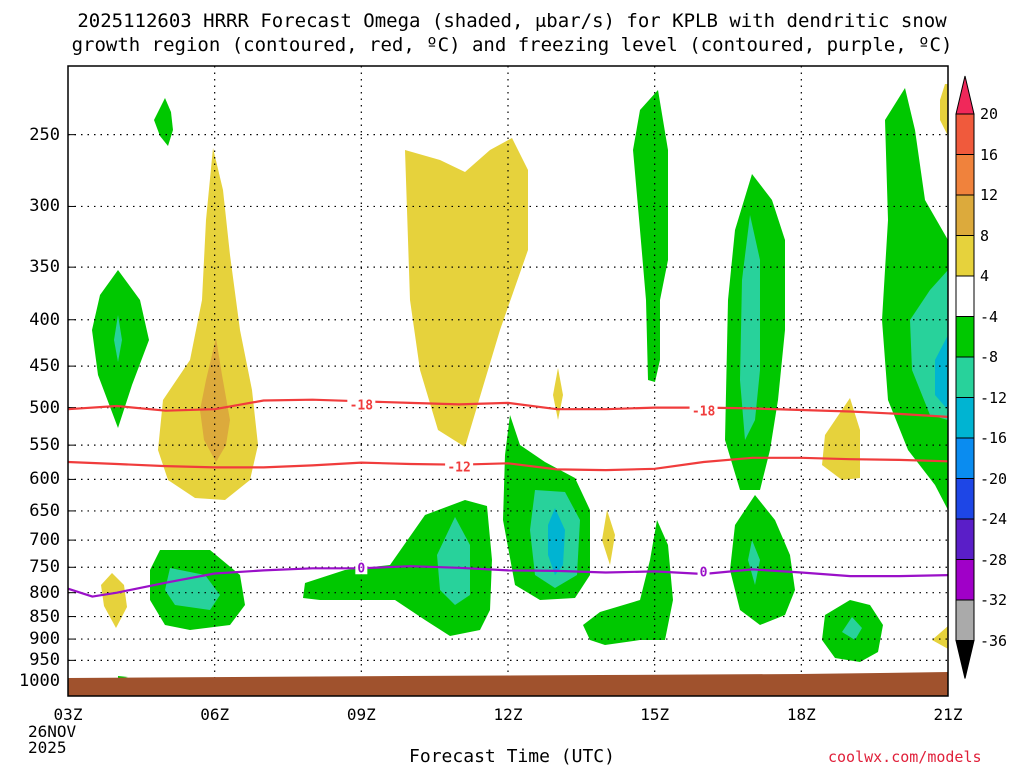 This screenshot has height=768, width=1024. I want to click on y-tick-label: 900, so click(44, 639).